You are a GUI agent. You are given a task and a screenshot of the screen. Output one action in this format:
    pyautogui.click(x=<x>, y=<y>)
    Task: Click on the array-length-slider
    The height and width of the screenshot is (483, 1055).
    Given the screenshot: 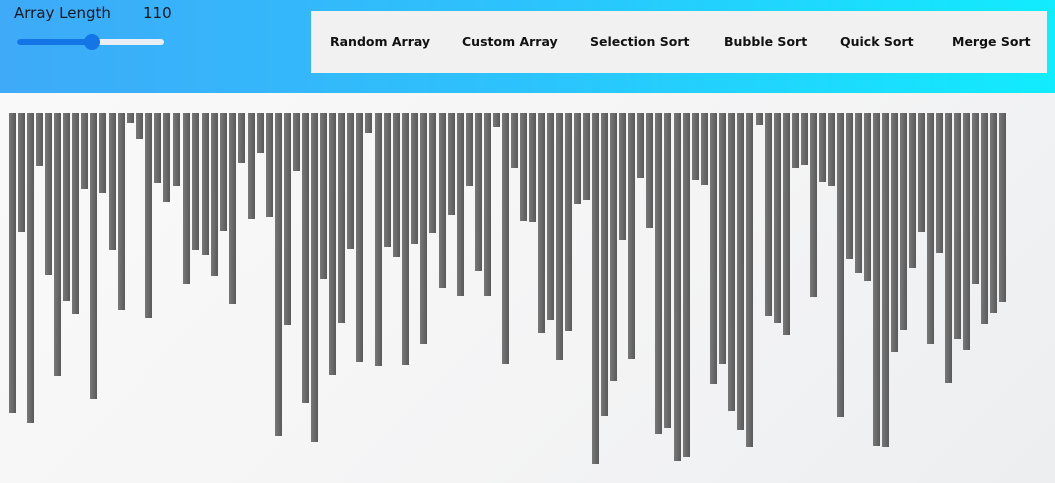 What is the action you would take?
    pyautogui.click(x=90, y=42)
    